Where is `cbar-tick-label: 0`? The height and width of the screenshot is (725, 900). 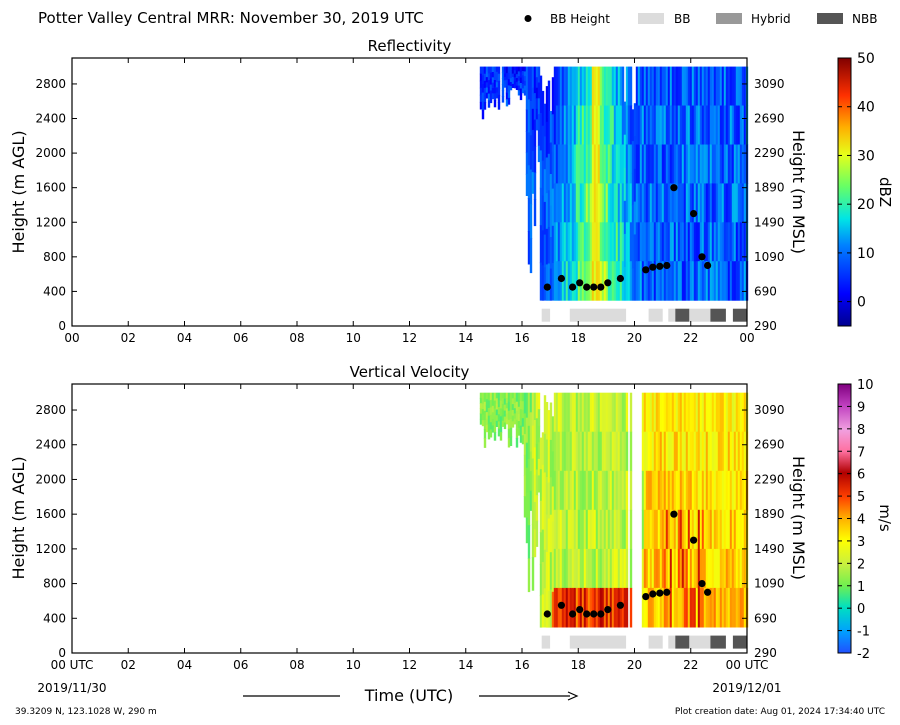 cbar-tick-label: 0 is located at coordinates (861, 609).